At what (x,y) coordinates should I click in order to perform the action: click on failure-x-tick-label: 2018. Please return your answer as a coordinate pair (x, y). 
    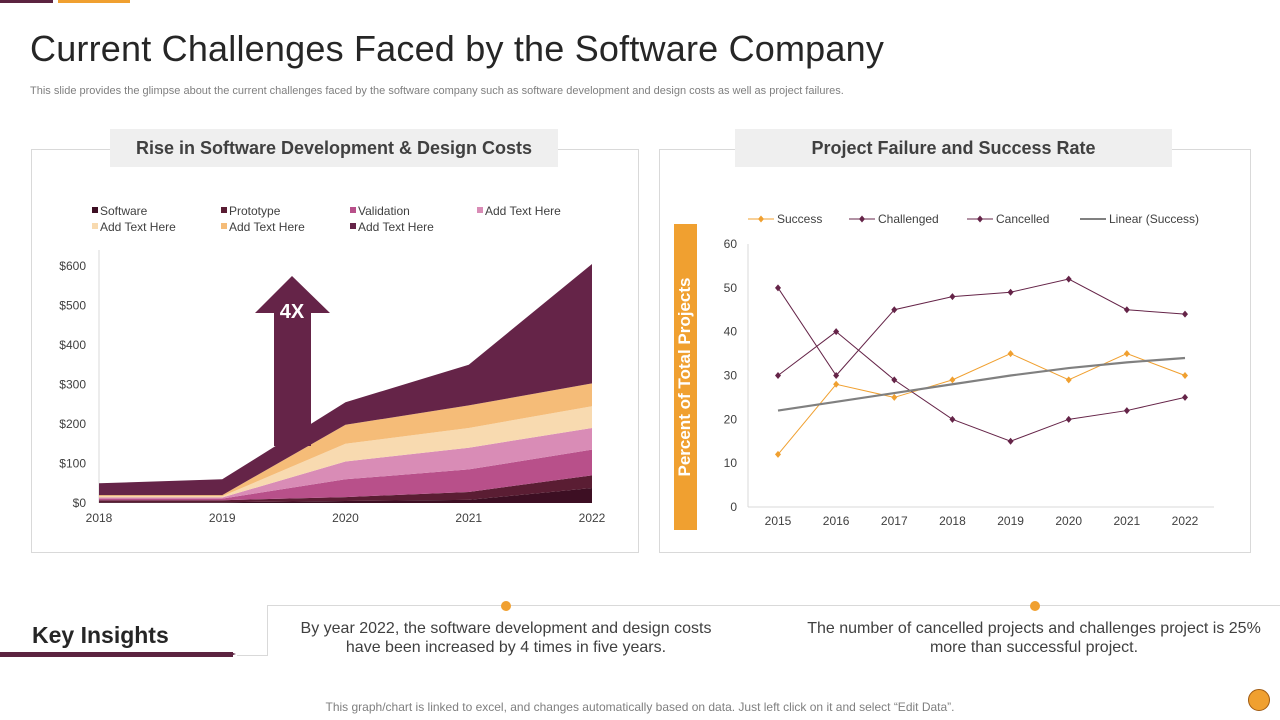
    Looking at the image, I should click on (952, 521).